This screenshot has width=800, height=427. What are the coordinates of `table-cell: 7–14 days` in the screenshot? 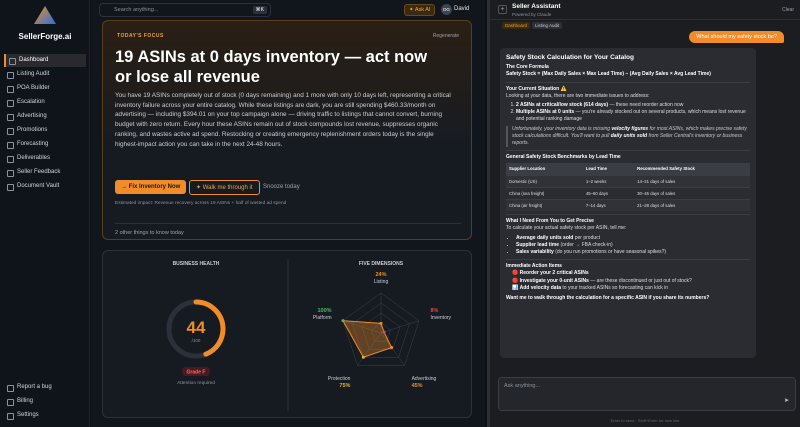 It's located at (608, 205).